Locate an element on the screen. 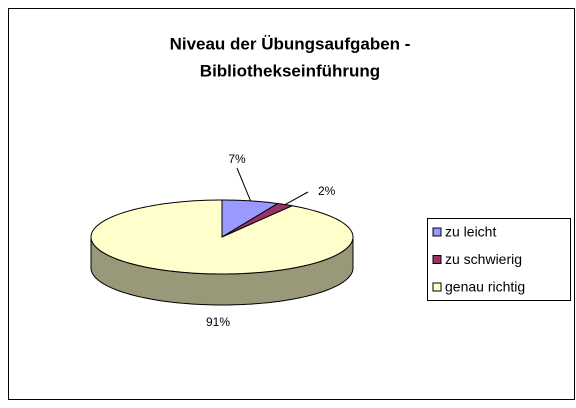 The image size is (576, 408). data-label: 7% is located at coordinates (237, 159).